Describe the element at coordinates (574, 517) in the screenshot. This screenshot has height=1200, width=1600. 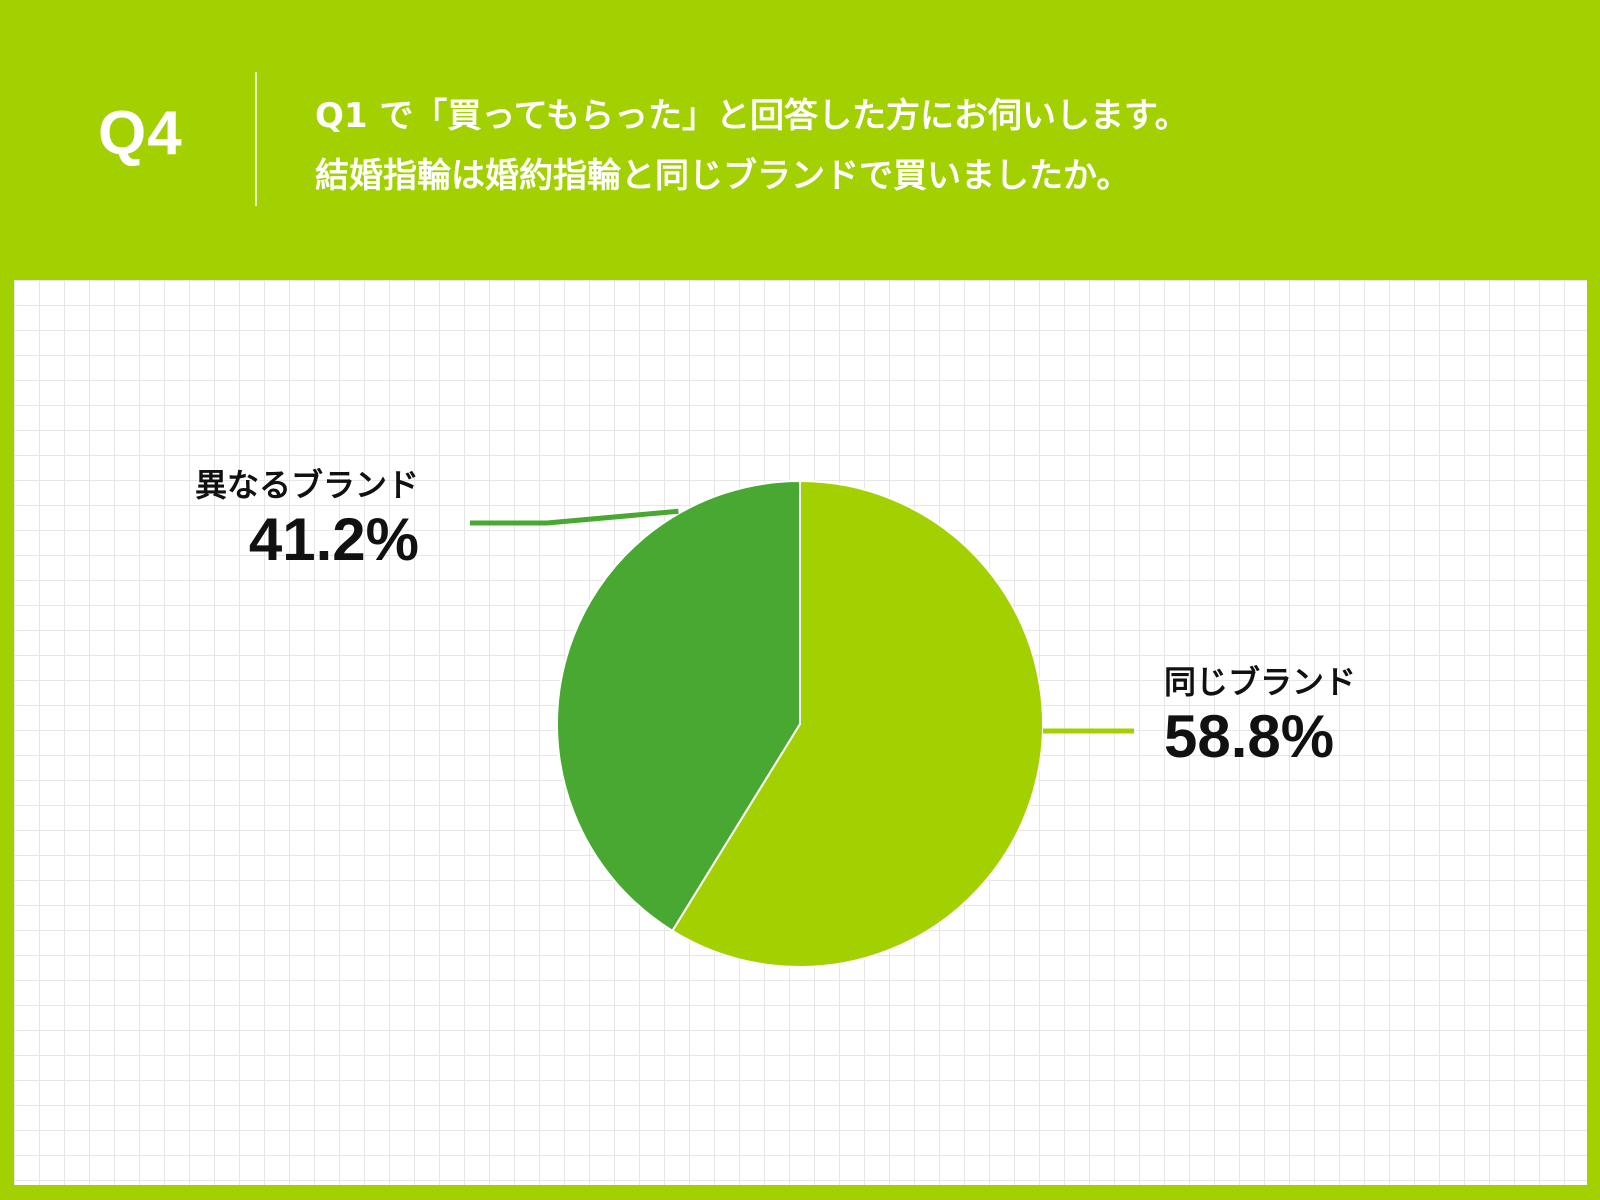
I see `leader-line-different-brand` at that location.